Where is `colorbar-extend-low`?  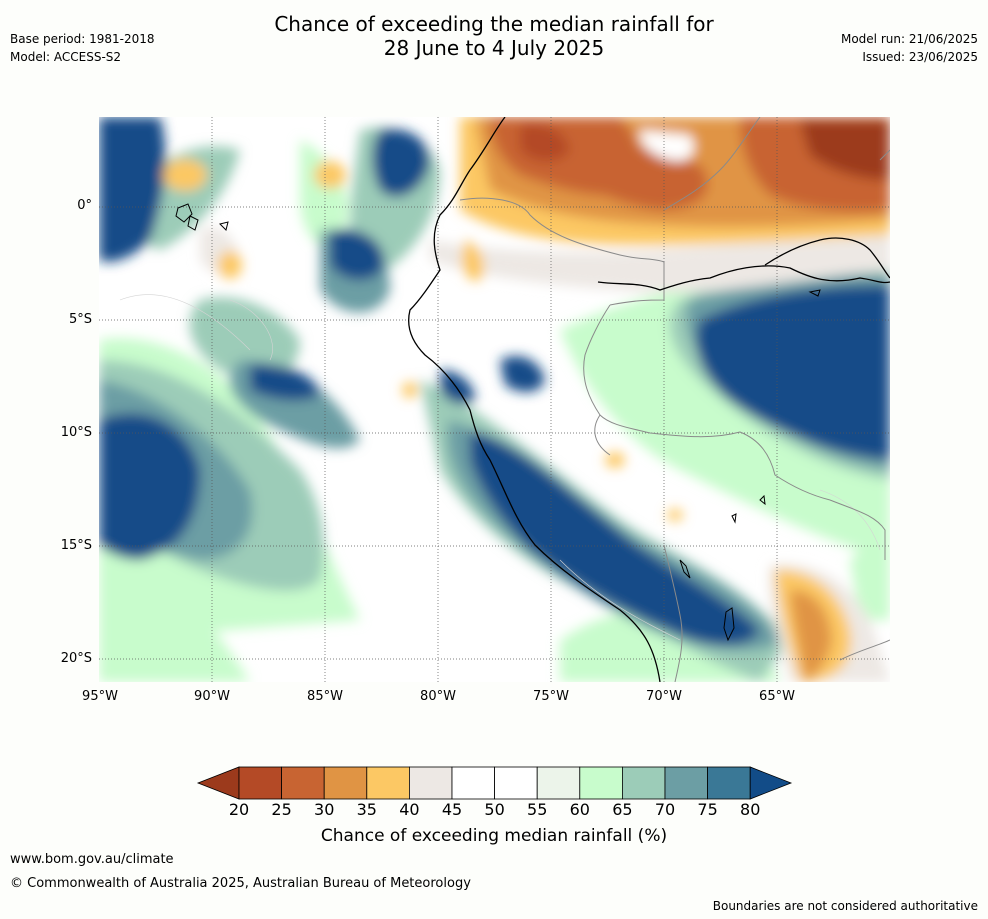
colorbar-extend-low is located at coordinates (218, 783).